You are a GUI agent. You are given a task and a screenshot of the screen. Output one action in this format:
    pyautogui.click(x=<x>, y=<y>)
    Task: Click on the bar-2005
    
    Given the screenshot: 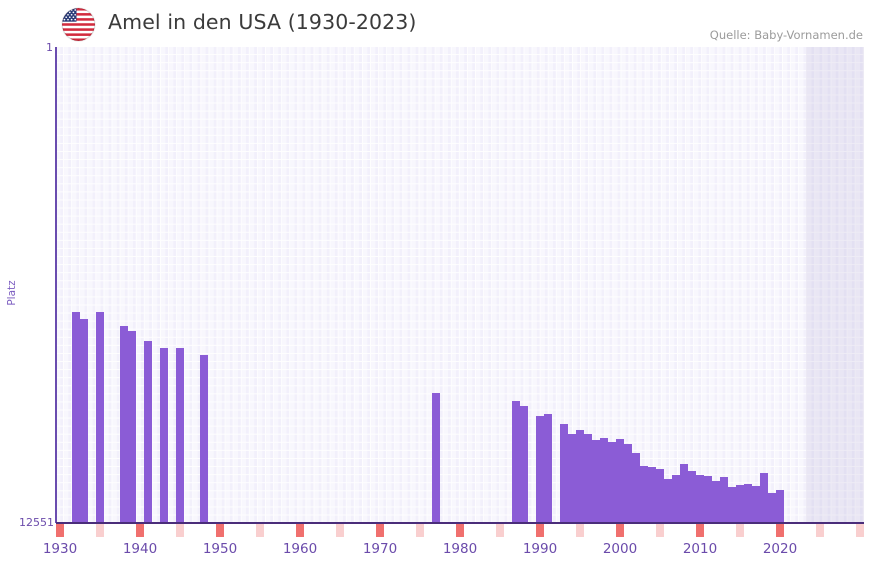 What is the action you would take?
    pyautogui.click(x=660, y=495)
    